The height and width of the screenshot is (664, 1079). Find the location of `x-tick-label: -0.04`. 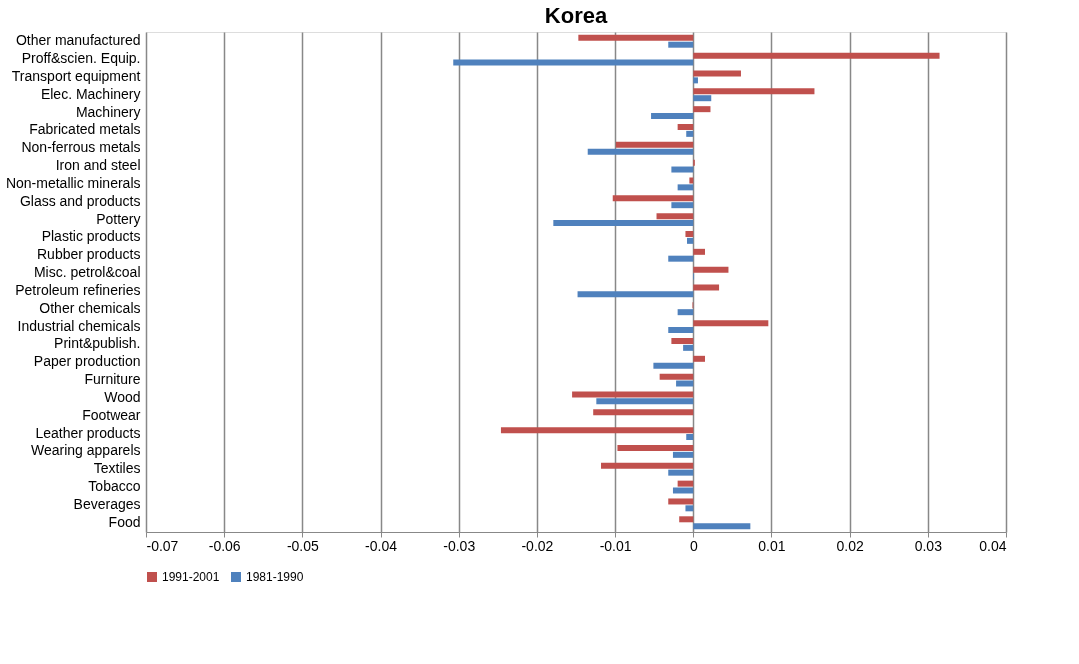

x-tick-label: -0.04 is located at coordinates (381, 545).